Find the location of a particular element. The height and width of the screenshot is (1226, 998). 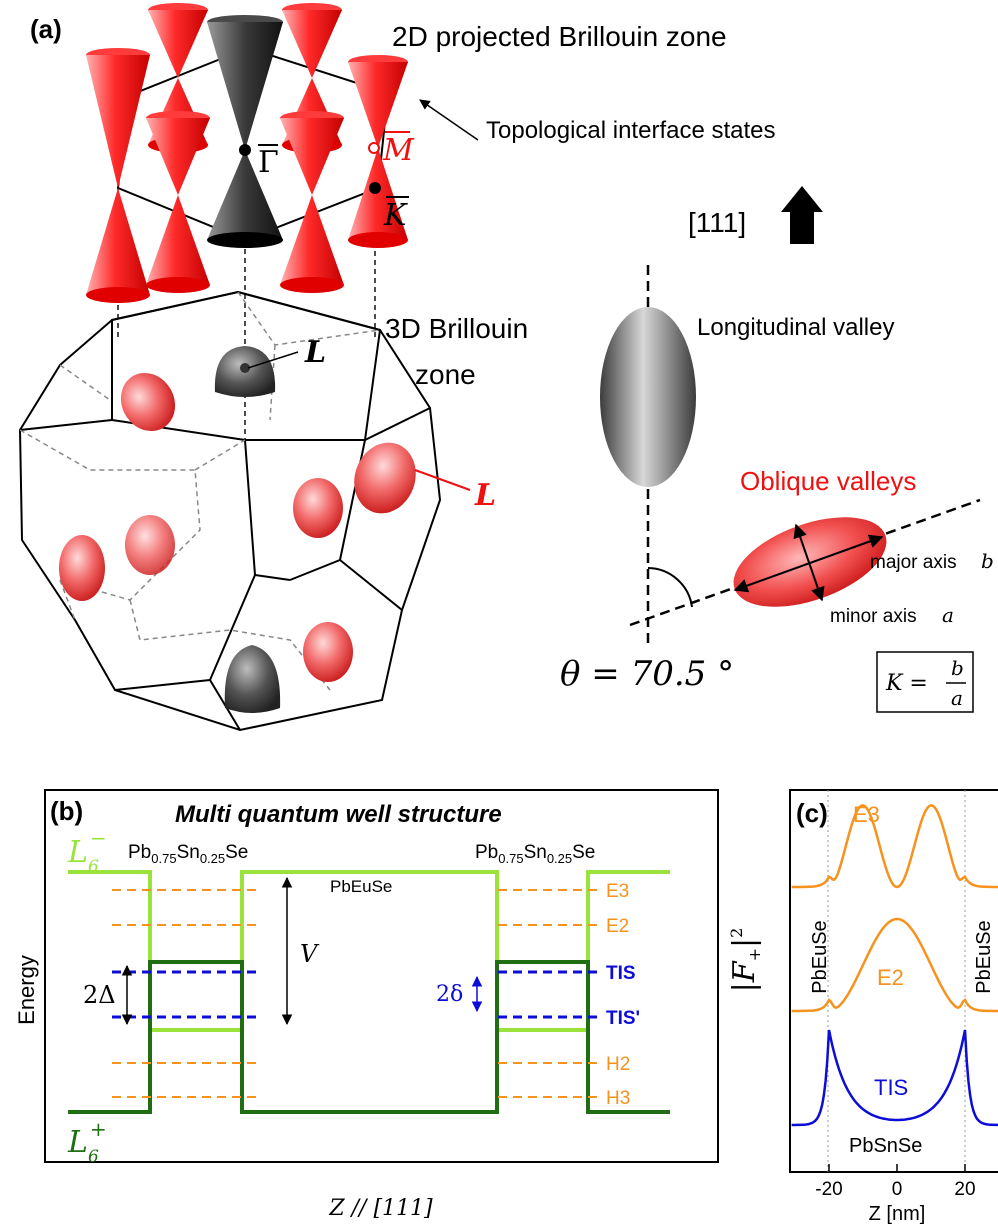

k-label: K is located at coordinates (395, 215).